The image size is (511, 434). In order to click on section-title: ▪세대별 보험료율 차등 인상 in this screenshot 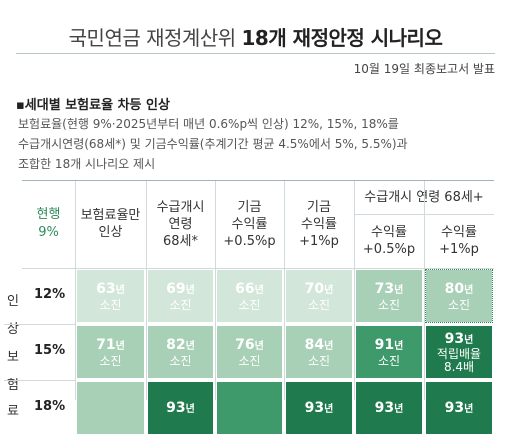, I will do `click(93, 105)`.